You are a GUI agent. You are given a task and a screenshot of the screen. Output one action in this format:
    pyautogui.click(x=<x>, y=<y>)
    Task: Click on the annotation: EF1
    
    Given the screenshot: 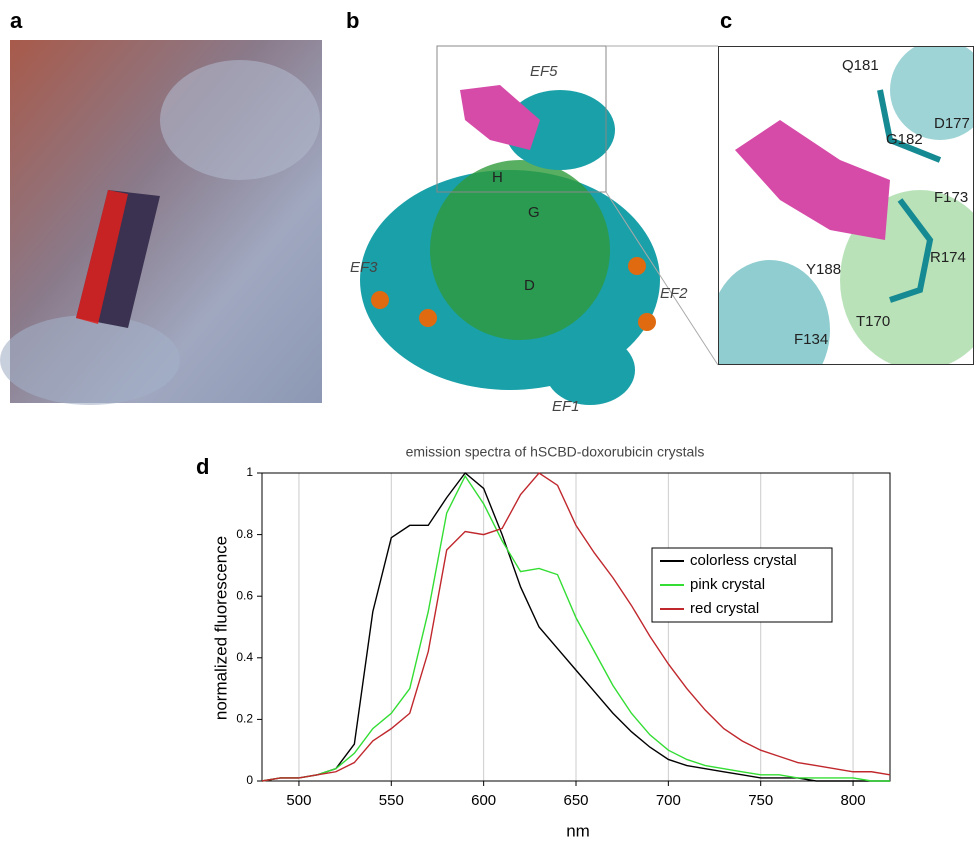 What is the action you would take?
    pyautogui.click(x=566, y=406)
    